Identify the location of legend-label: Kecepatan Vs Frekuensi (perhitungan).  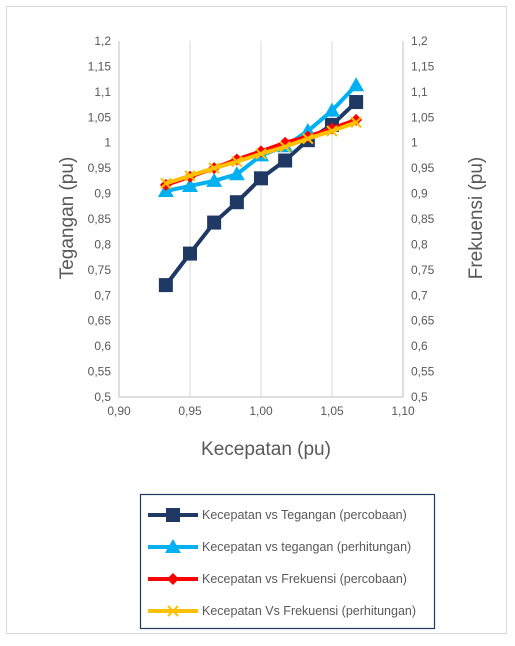
(309, 611).